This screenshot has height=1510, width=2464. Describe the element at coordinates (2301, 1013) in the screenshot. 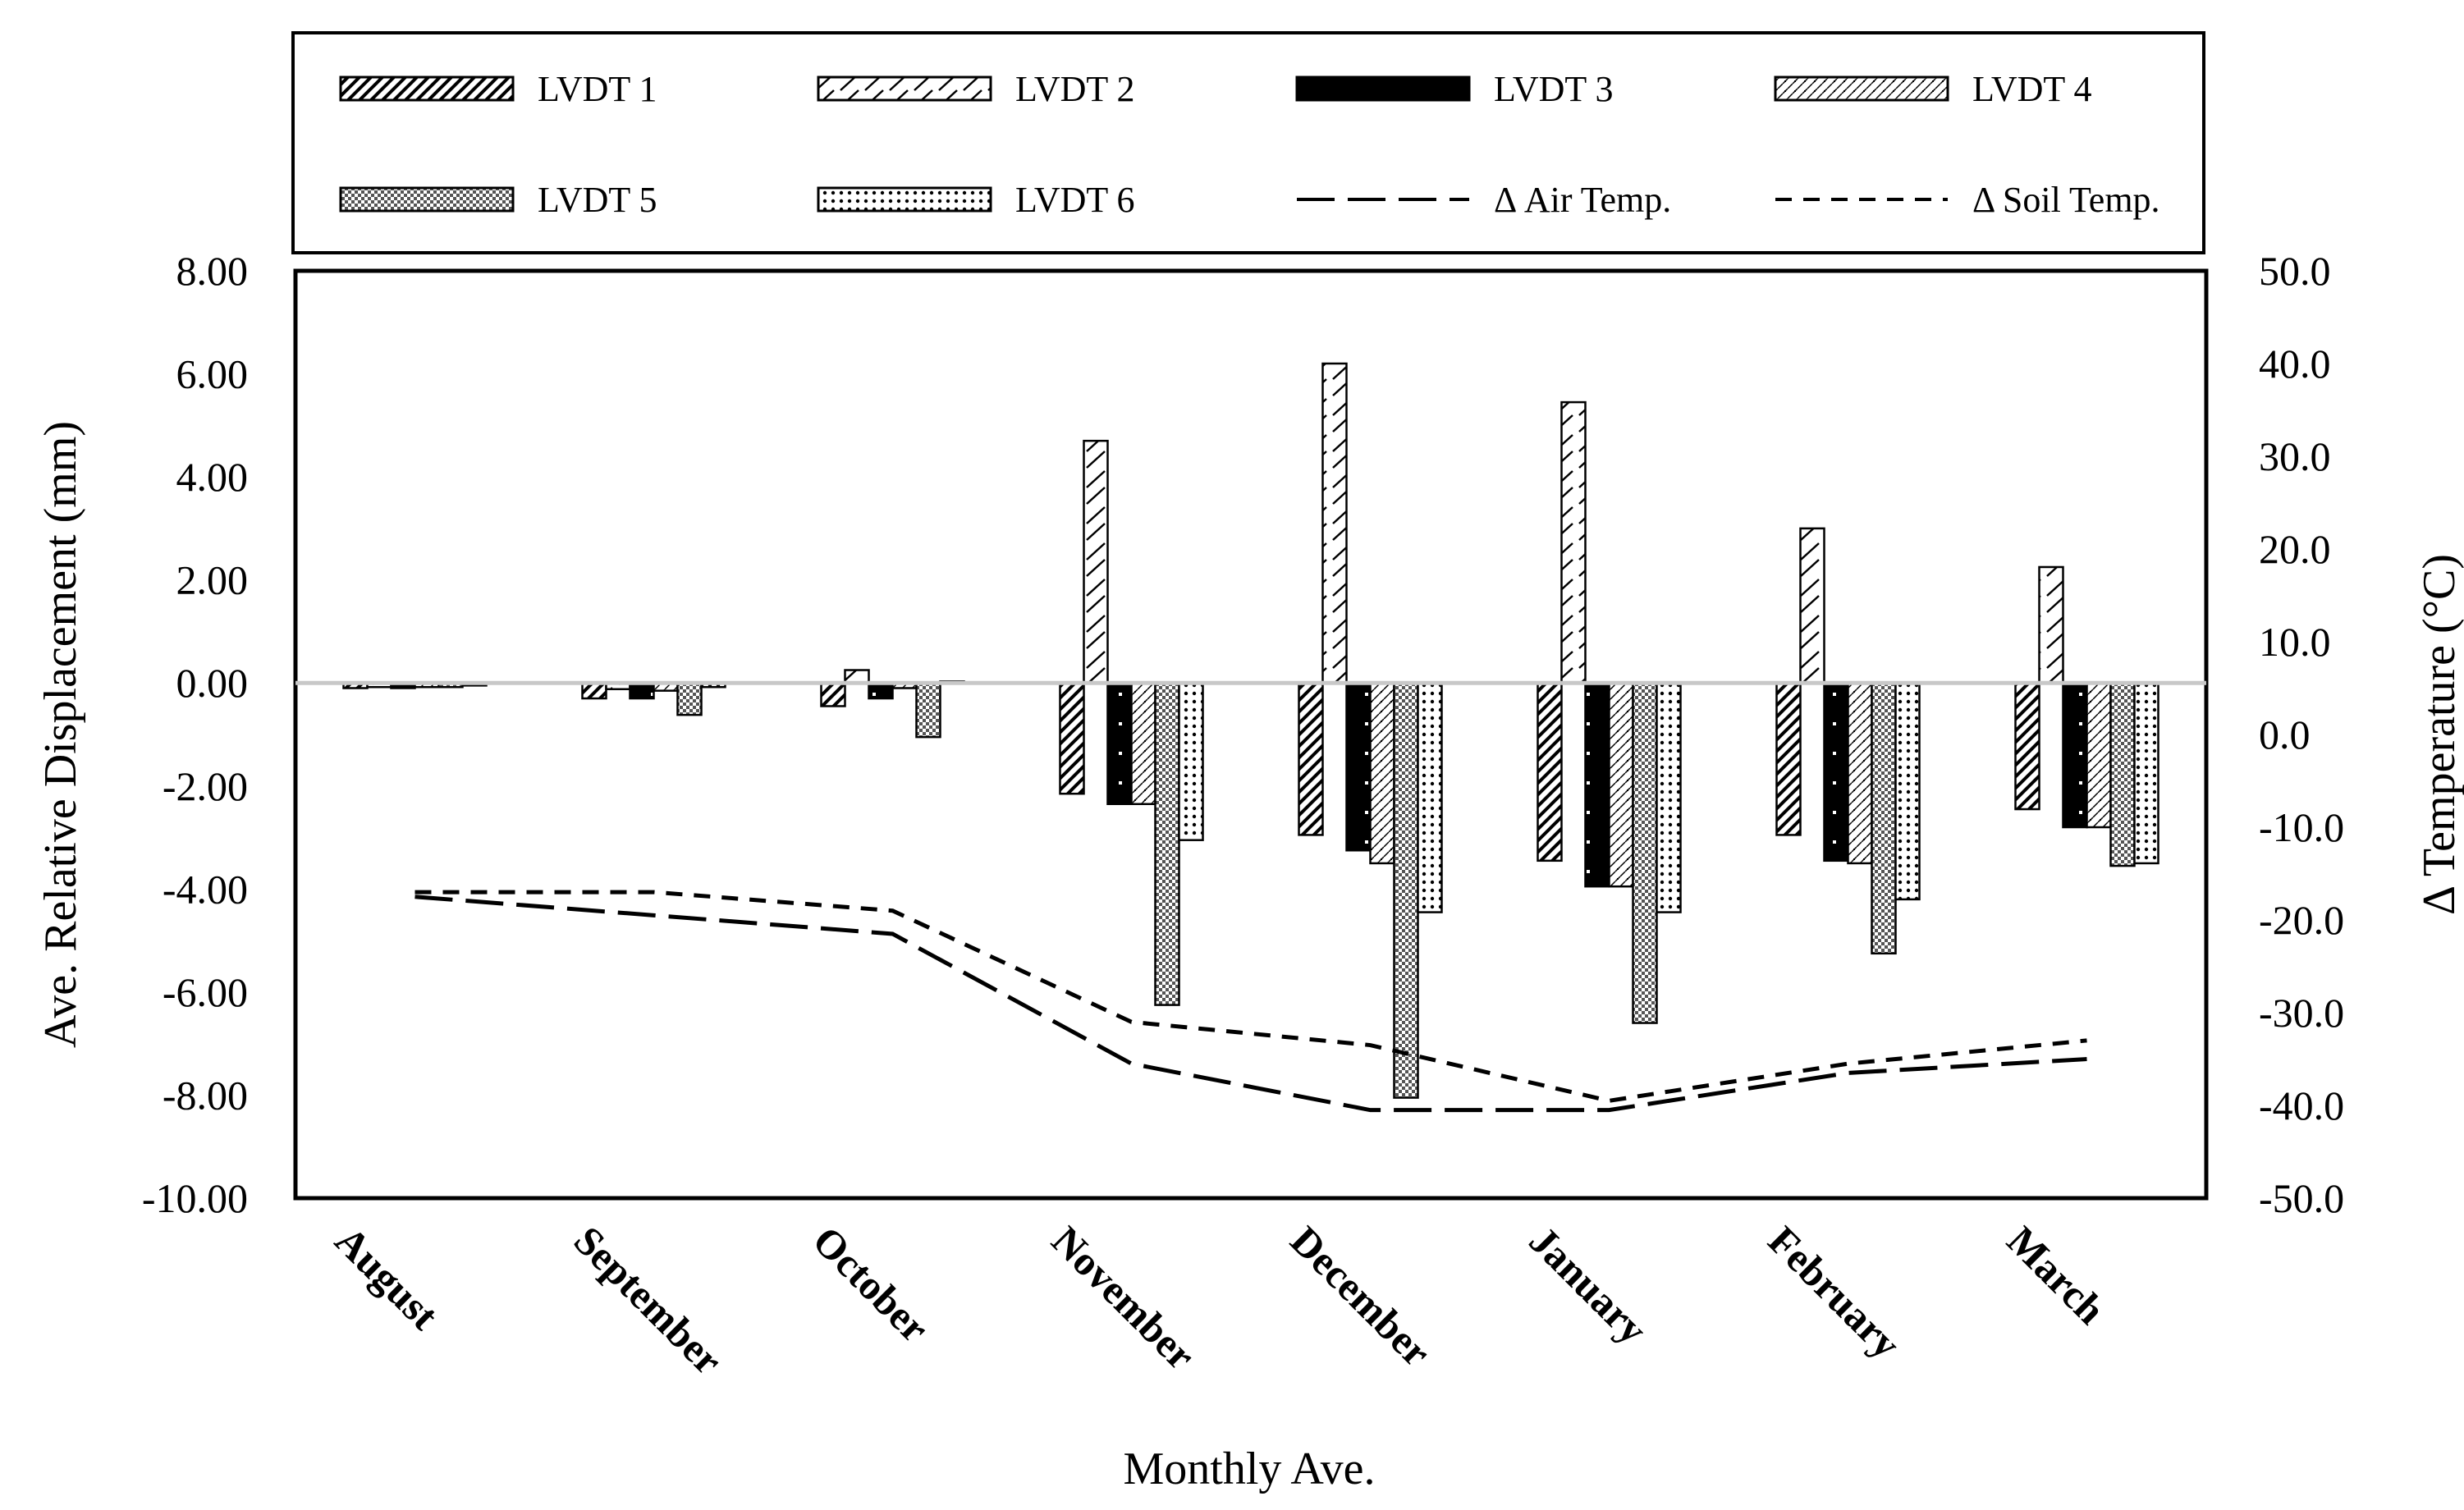

I see `y2-tick-label: -30.0` at that location.